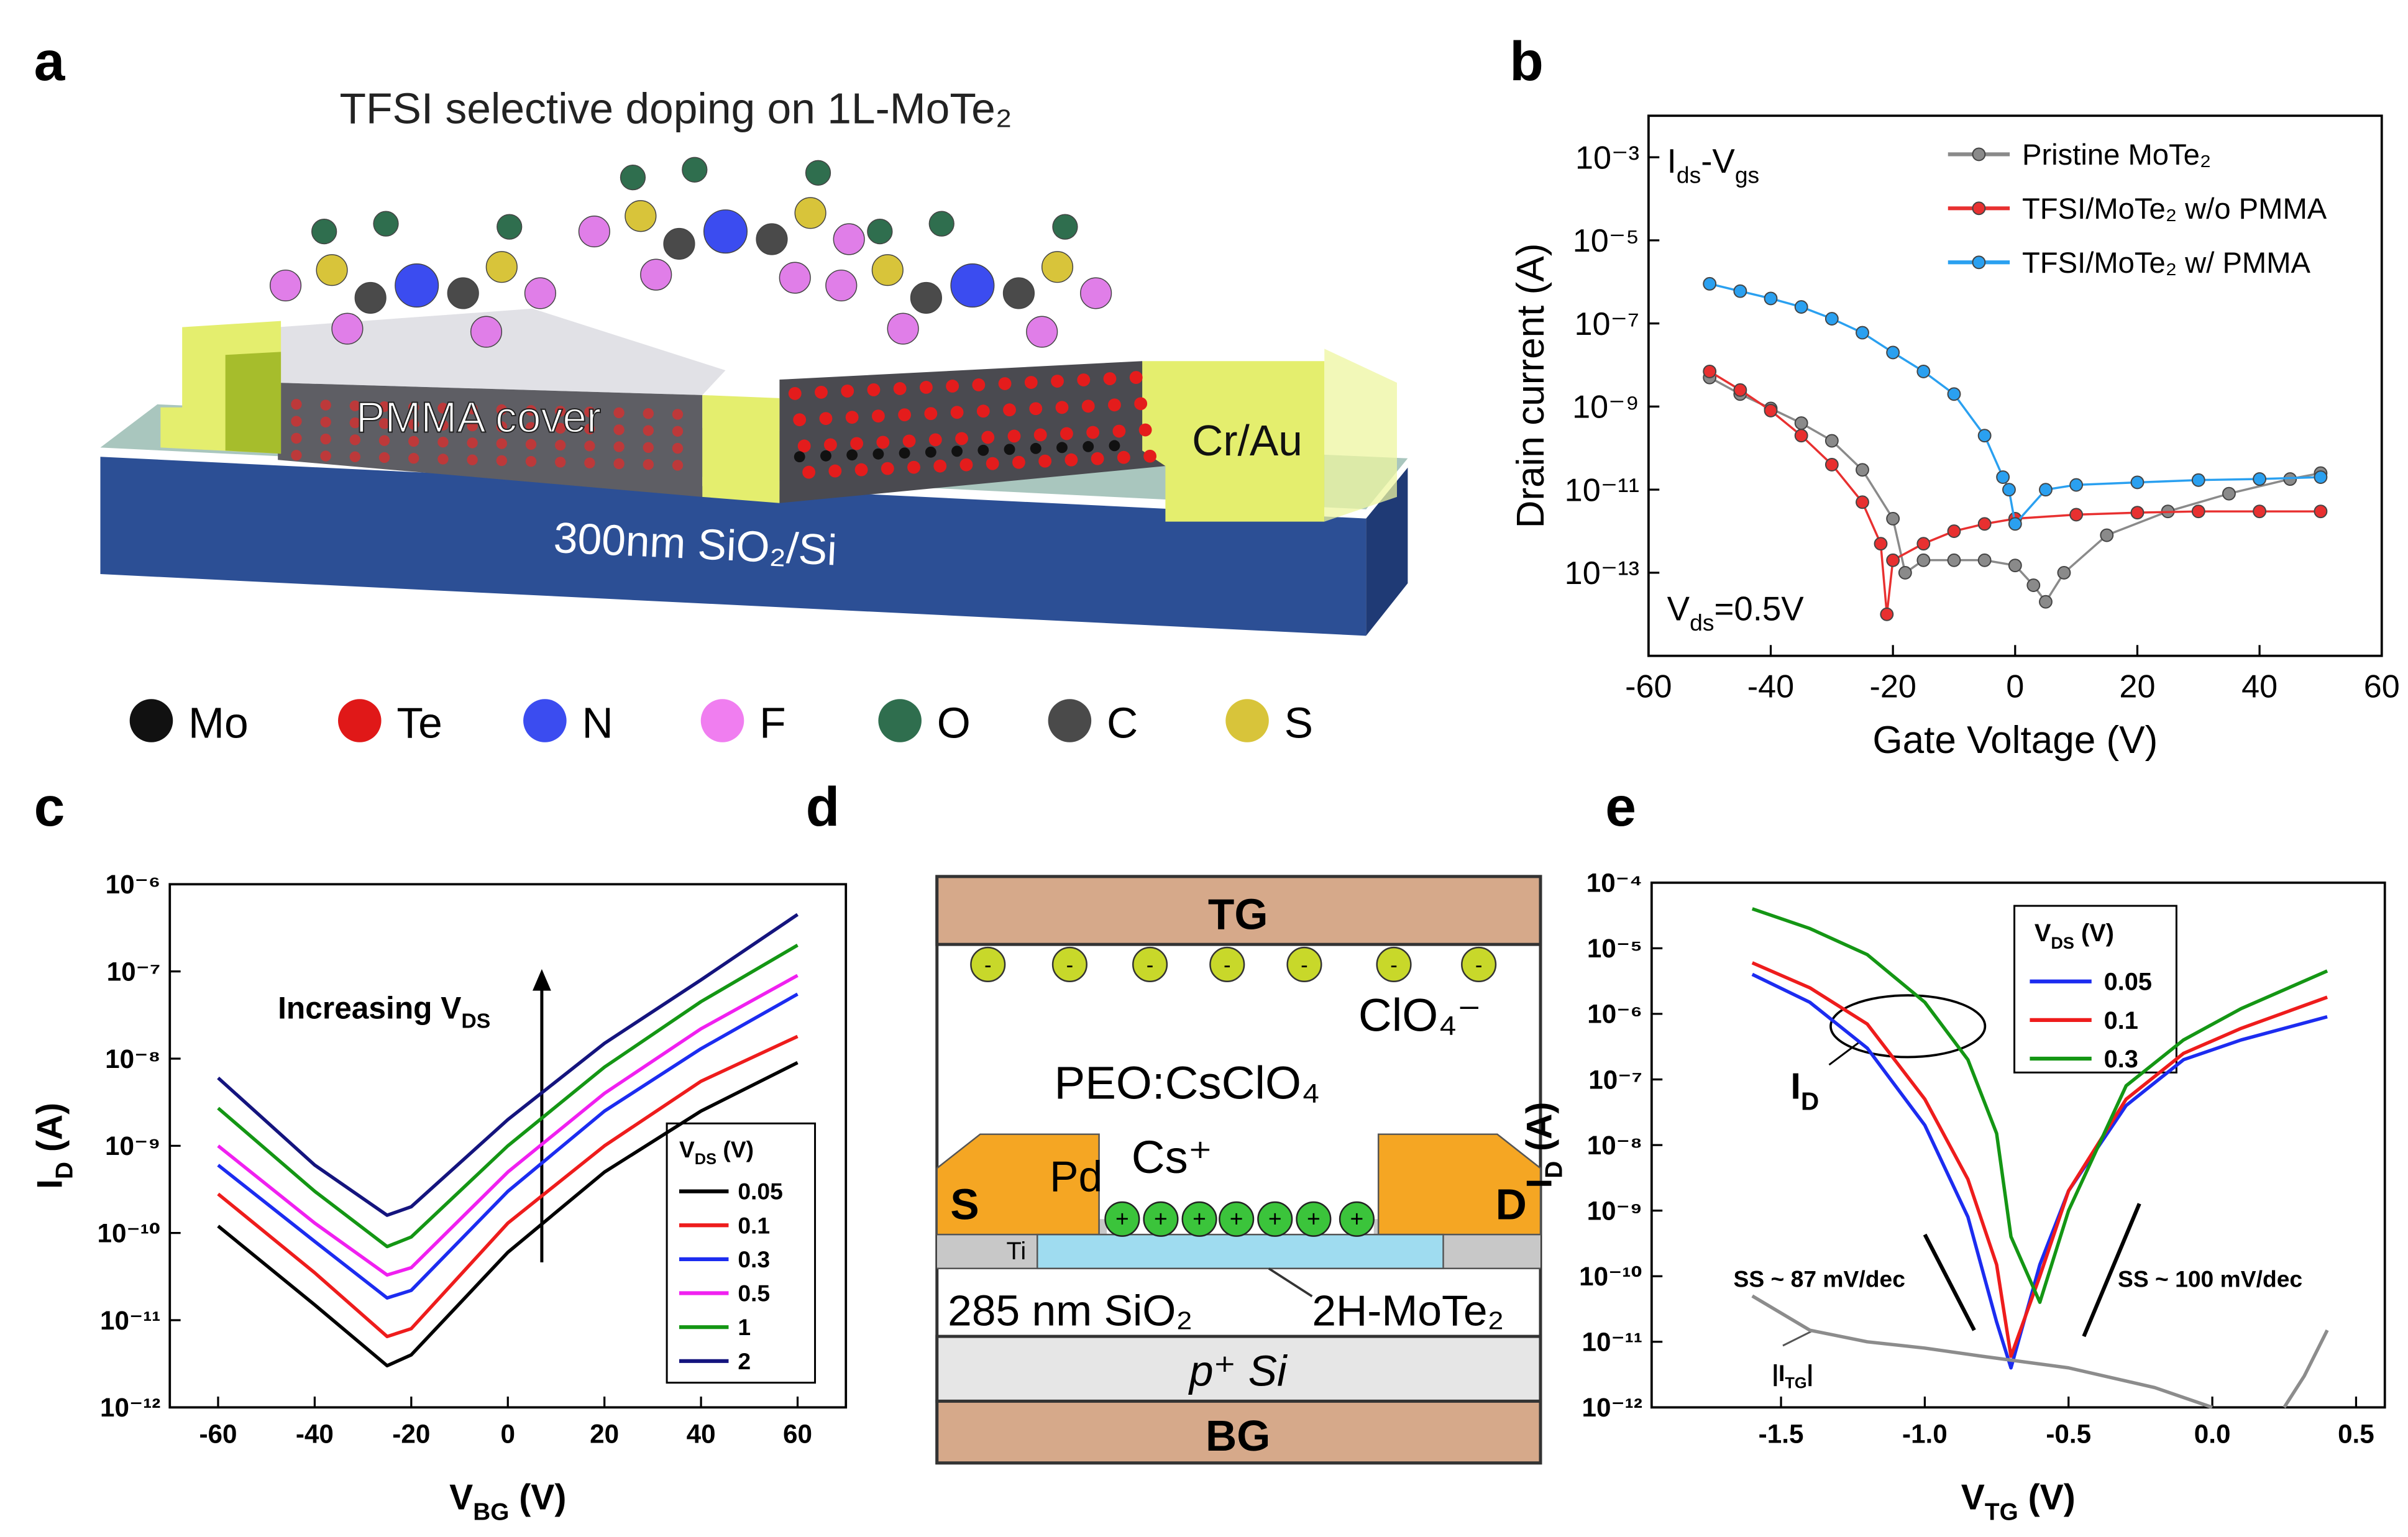 Image resolution: width=2408 pixels, height=1537 pixels. I want to click on x-tick-label: -40, so click(315, 1433).